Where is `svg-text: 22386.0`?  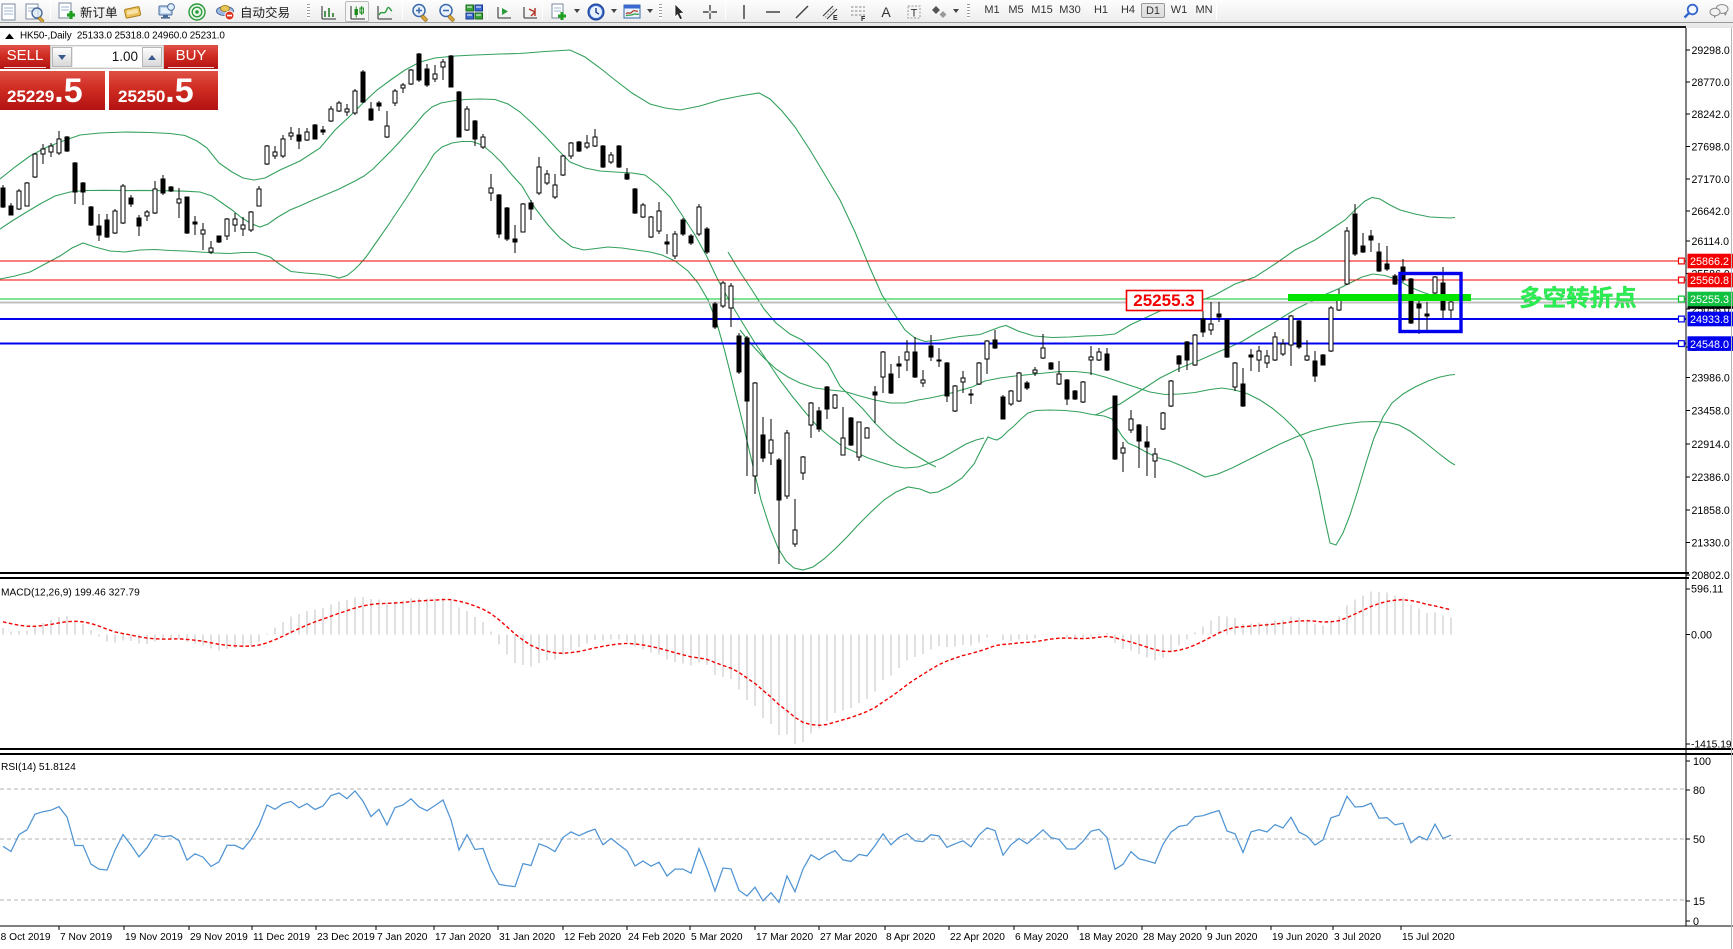
svg-text: 22386.0 is located at coordinates (1711, 478).